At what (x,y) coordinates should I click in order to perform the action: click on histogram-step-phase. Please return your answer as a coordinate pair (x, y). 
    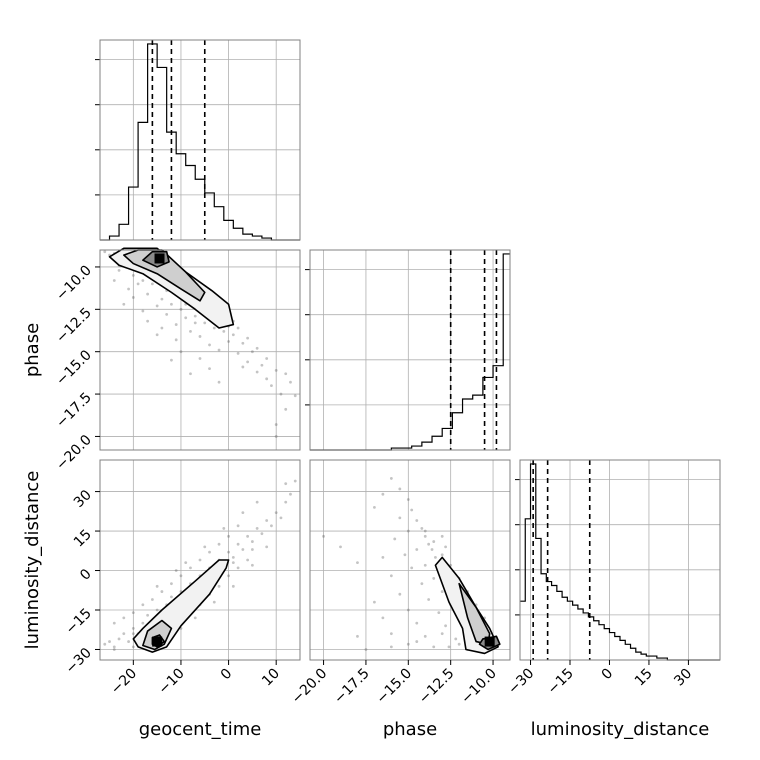
    Looking at the image, I should click on (410, 352).